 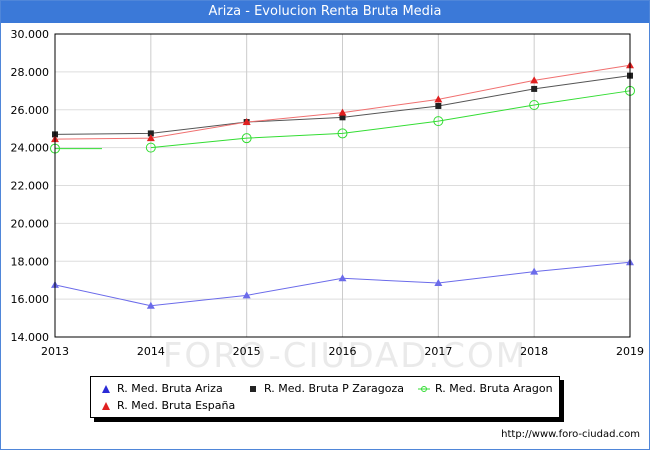 What do you see at coordinates (438, 351) in the screenshot?
I see `x-tick-label: 2017` at bounding box center [438, 351].